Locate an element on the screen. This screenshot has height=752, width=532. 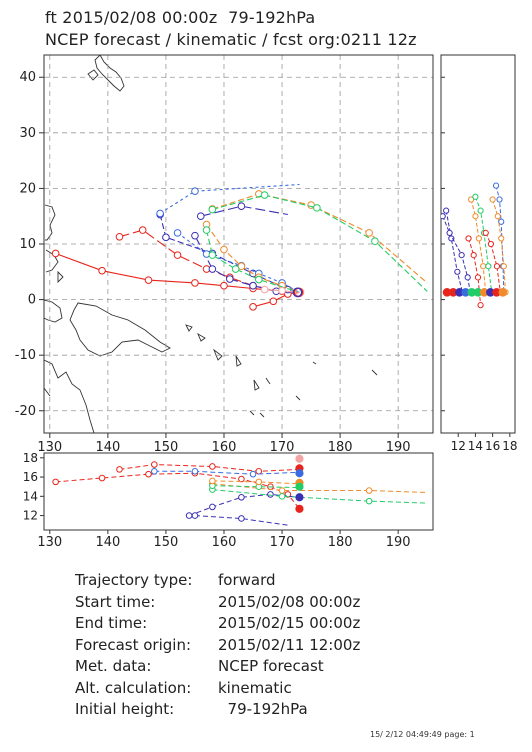
coastline-japan is located at coordinates (109, 73).